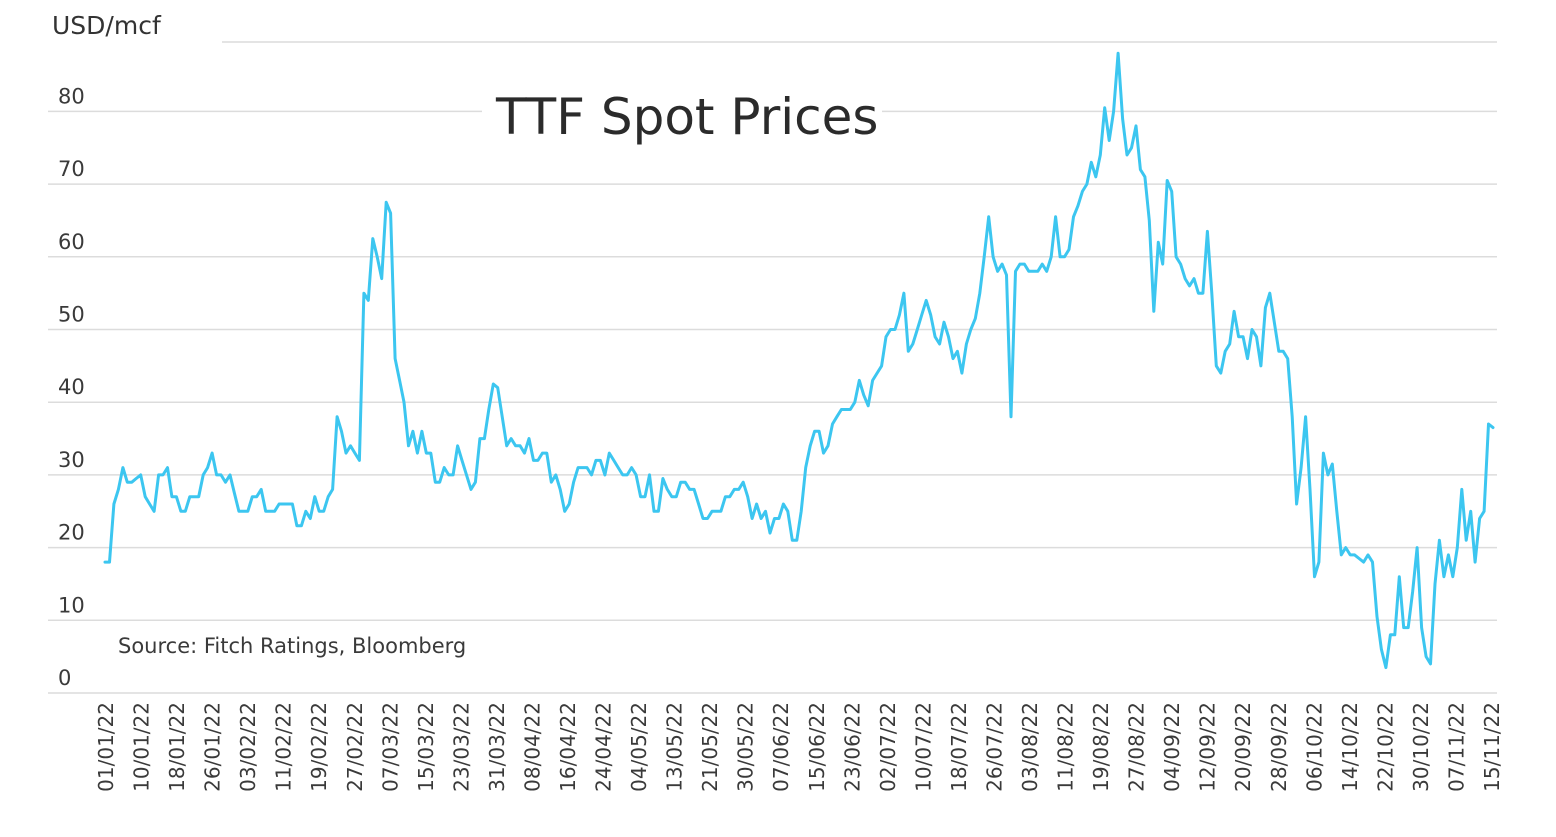 The image size is (1556, 837). I want to click on x-tick-label: 26/07/22, so click(995, 747).